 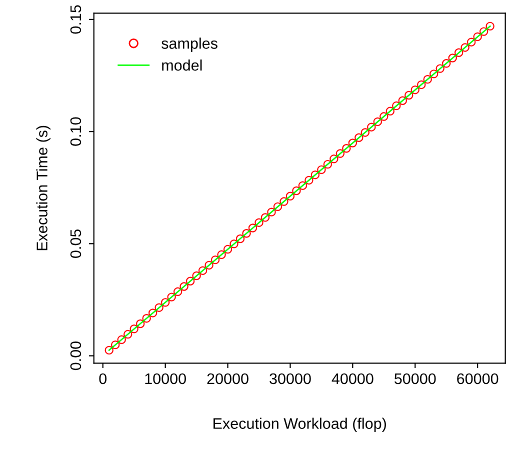 I want to click on x-tick-label: 0, so click(x=103, y=378).